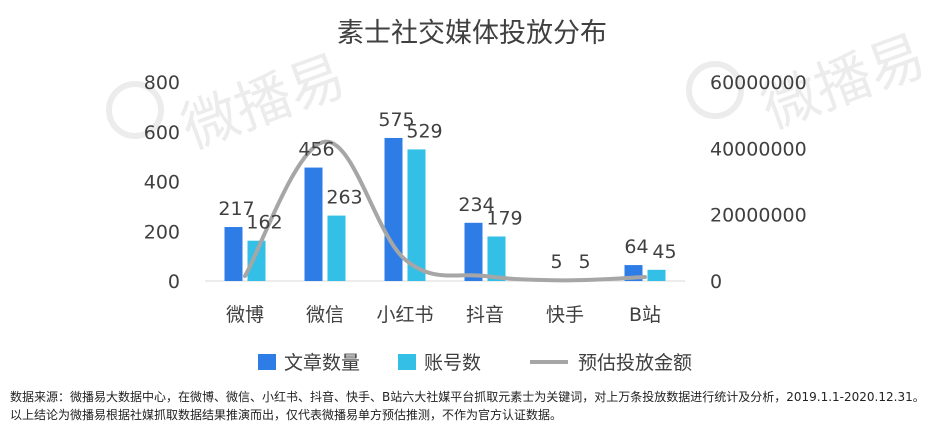 Image resolution: width=945 pixels, height=436 pixels. Describe the element at coordinates (162, 183) in the screenshot. I see `y-left-tick-label: 400` at that location.